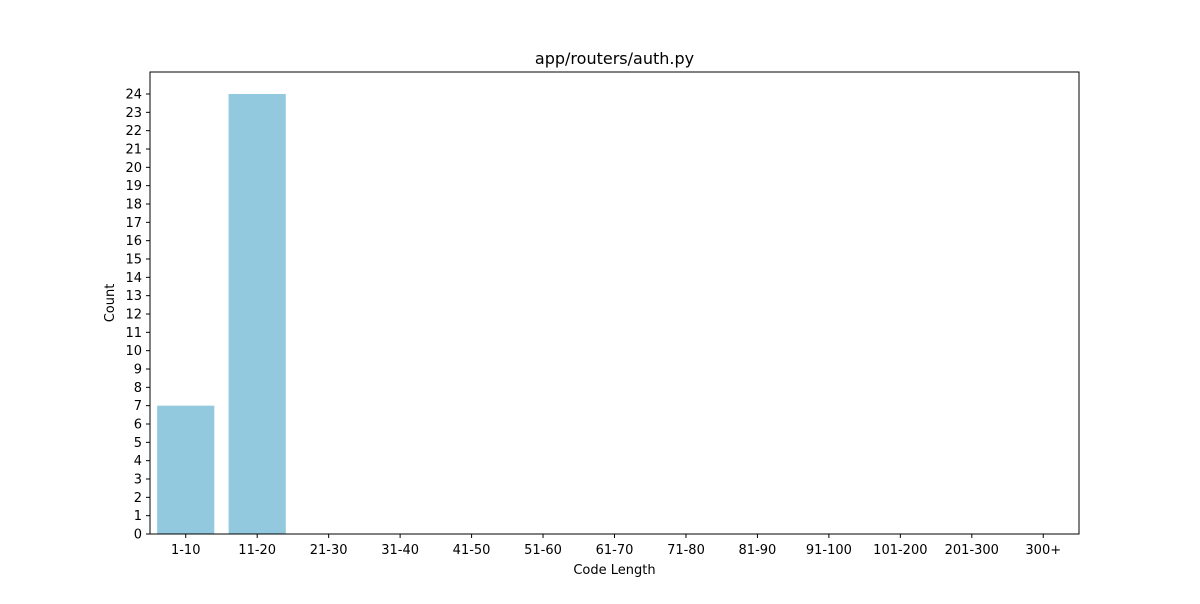  What do you see at coordinates (758, 550) in the screenshot?
I see `x-tick-label: 81-90` at bounding box center [758, 550].